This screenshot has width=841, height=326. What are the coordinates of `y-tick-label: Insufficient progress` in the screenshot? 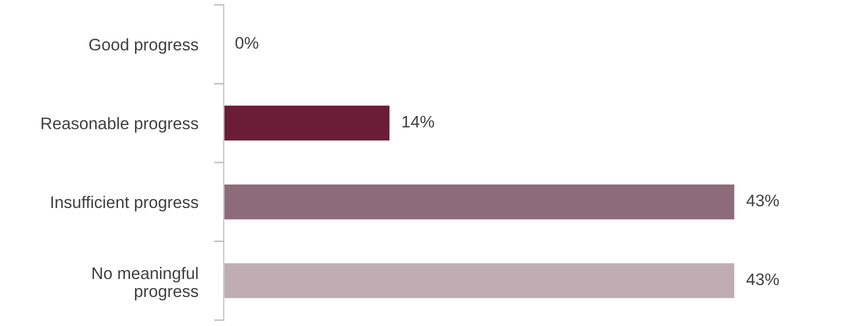 It's located at (124, 204).